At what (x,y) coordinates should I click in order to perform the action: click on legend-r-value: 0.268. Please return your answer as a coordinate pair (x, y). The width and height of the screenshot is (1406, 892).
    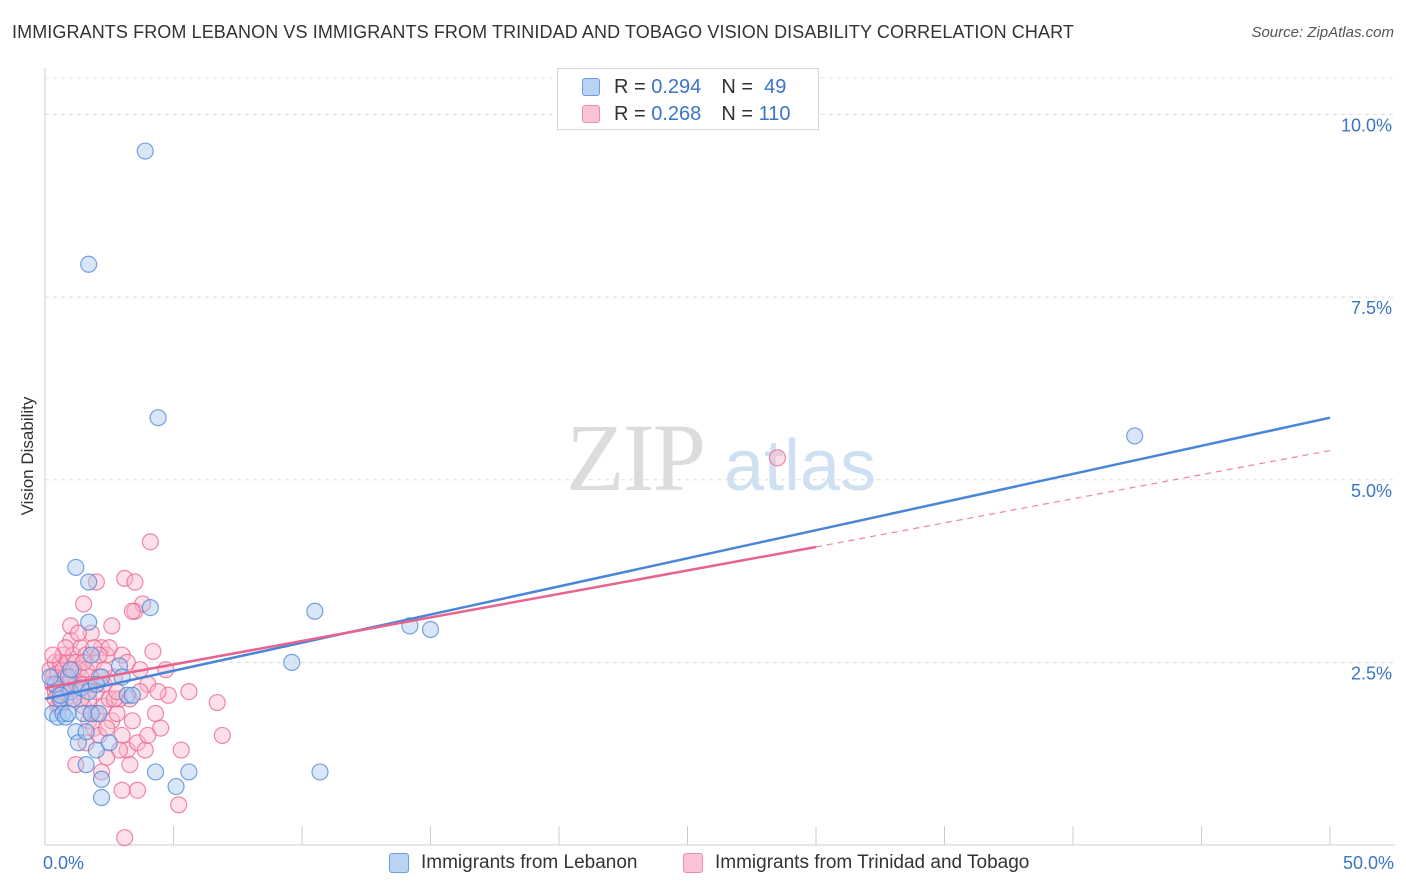
    Looking at the image, I should click on (676, 113).